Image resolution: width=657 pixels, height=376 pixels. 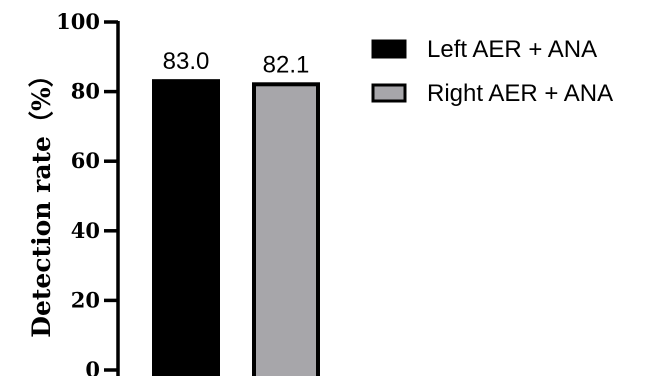 What do you see at coordinates (520, 93) in the screenshot?
I see `legend-label: Right AER + ANA` at bounding box center [520, 93].